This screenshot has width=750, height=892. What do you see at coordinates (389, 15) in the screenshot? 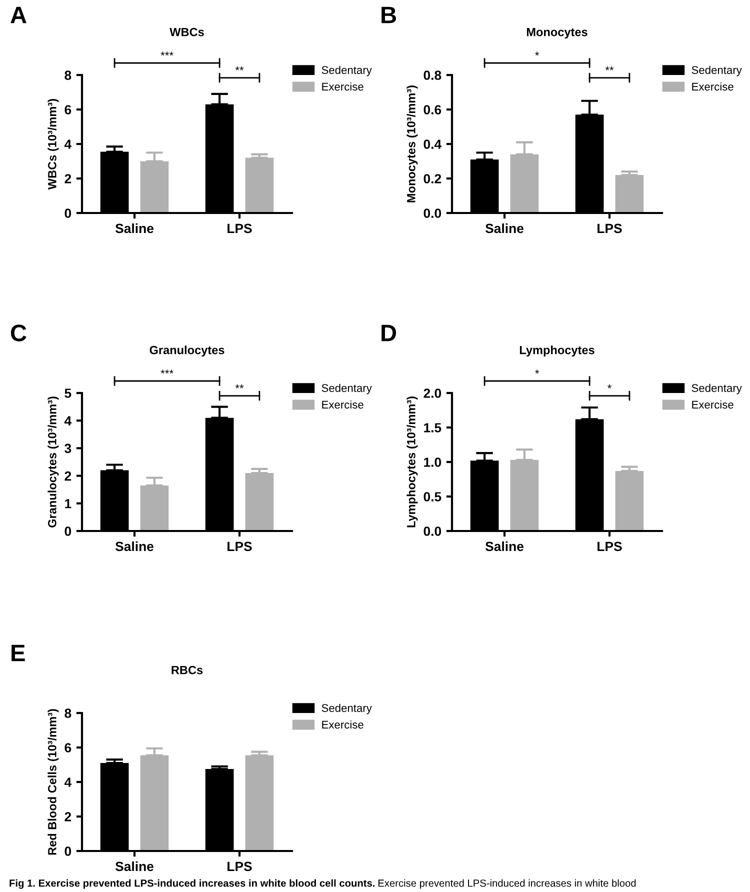
I see `text: B` at bounding box center [389, 15].